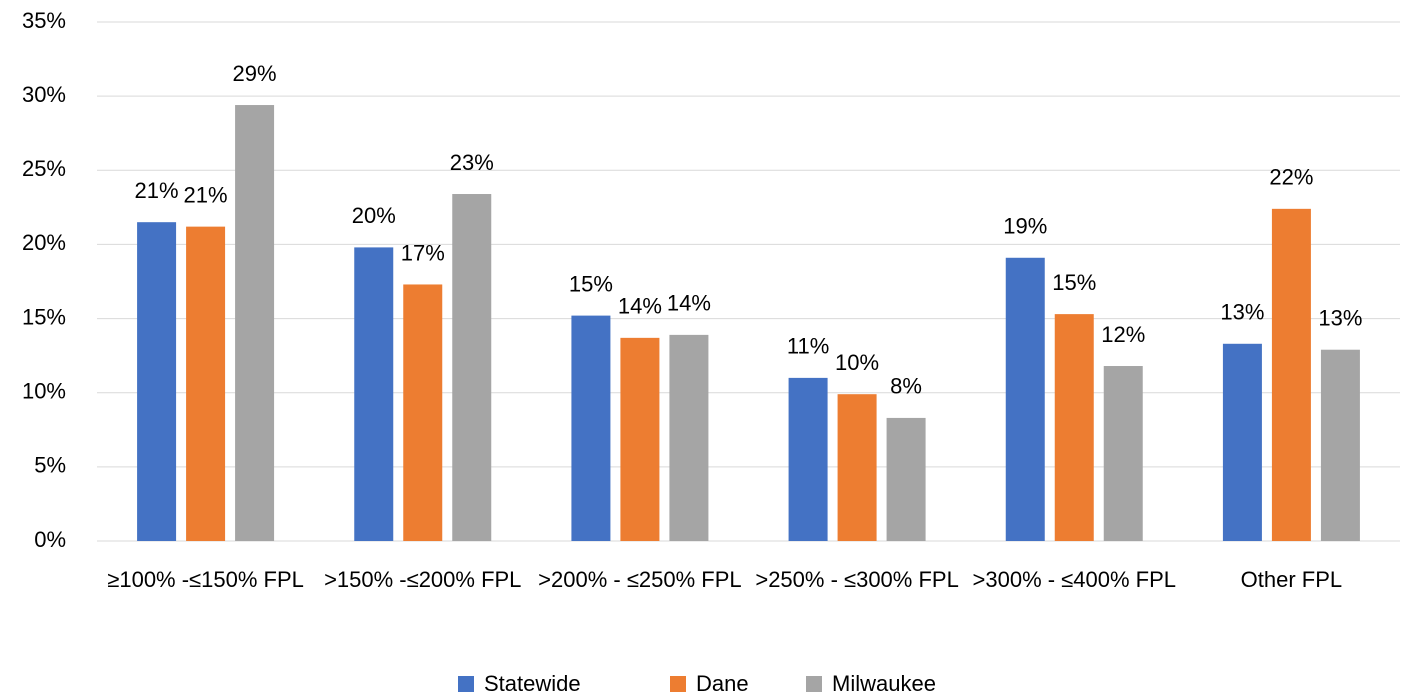 This screenshot has height=700, width=1413. Describe the element at coordinates (44, 242) in the screenshot. I see `y-tick-label: 20%` at that location.